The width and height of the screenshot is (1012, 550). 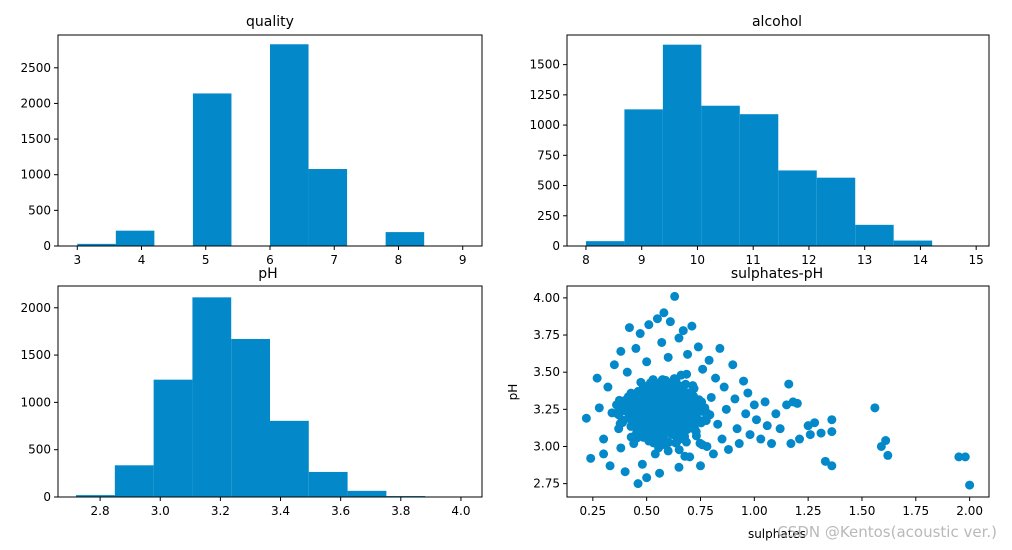 I want to click on alcohol-ytick-label: 1250, so click(x=544, y=95).